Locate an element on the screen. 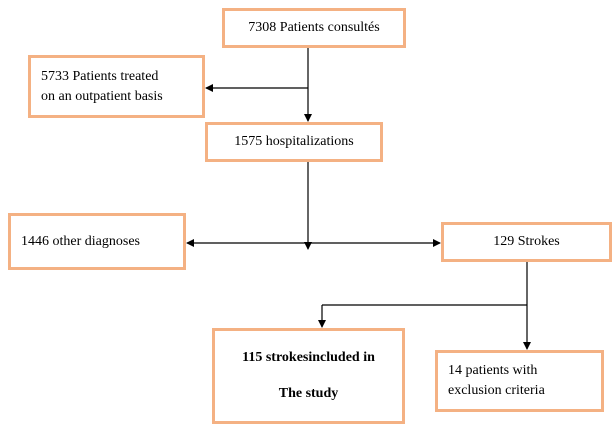  node-text: 1575 hospitalizations is located at coordinates (294, 141).